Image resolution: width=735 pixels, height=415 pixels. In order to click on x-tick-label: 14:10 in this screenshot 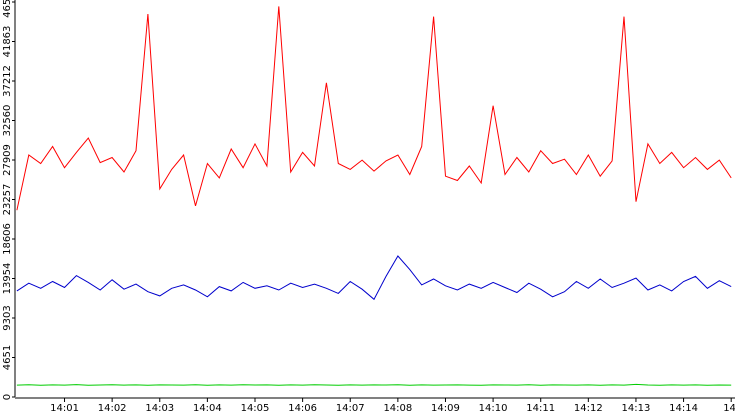, I will do `click(493, 408)`.